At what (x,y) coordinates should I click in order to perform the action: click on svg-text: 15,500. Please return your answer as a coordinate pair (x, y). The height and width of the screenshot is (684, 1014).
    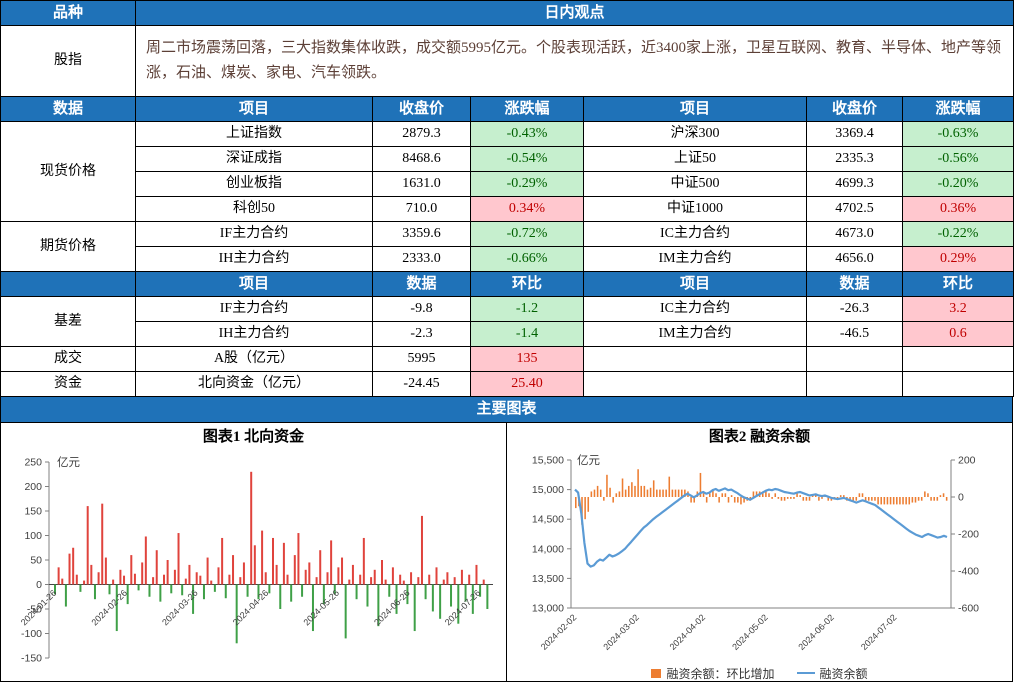
    Looking at the image, I should click on (548, 461).